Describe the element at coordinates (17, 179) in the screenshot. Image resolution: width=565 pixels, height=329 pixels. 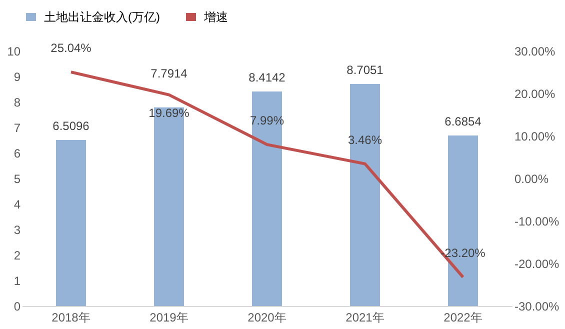
I see `y-tick-label: 5` at that location.